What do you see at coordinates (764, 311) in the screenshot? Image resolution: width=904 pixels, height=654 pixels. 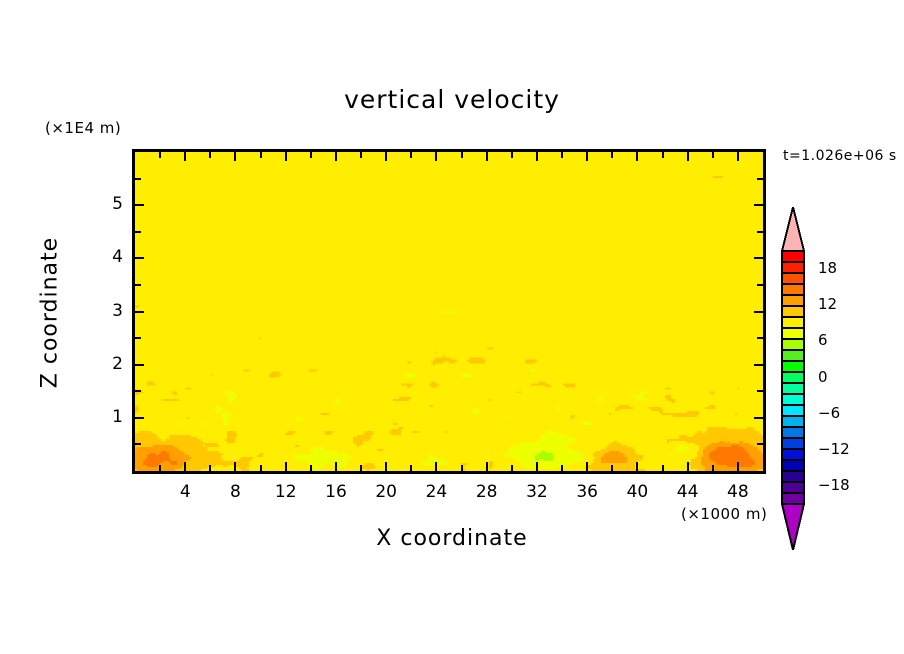 I see `axis-frame-right` at bounding box center [764, 311].